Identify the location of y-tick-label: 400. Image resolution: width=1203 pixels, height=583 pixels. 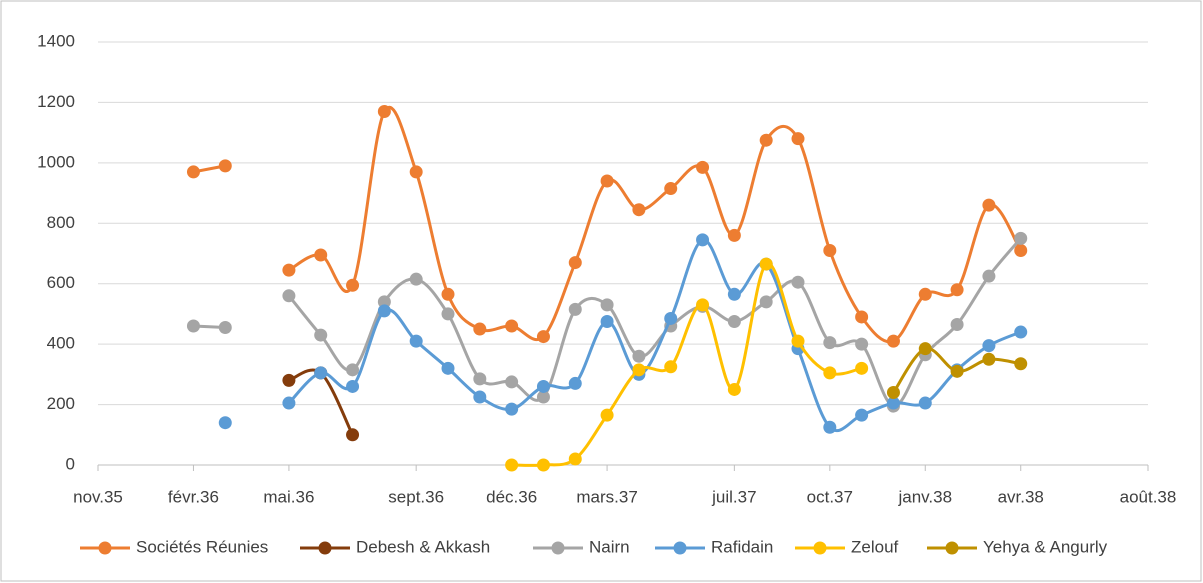
(61, 343).